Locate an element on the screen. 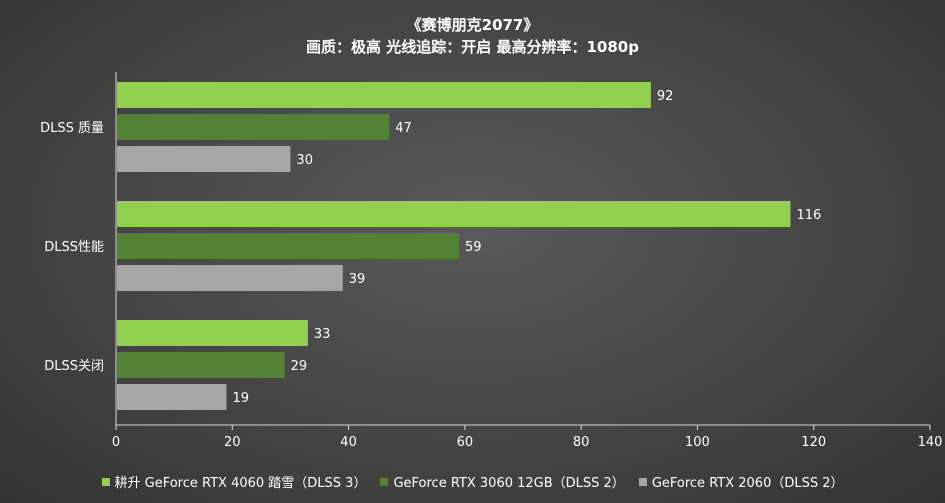 Image resolution: width=945 pixels, height=503 pixels. legend-item: GeForce RTX 3060 12GB（DLSS 2） is located at coordinates (502, 481).